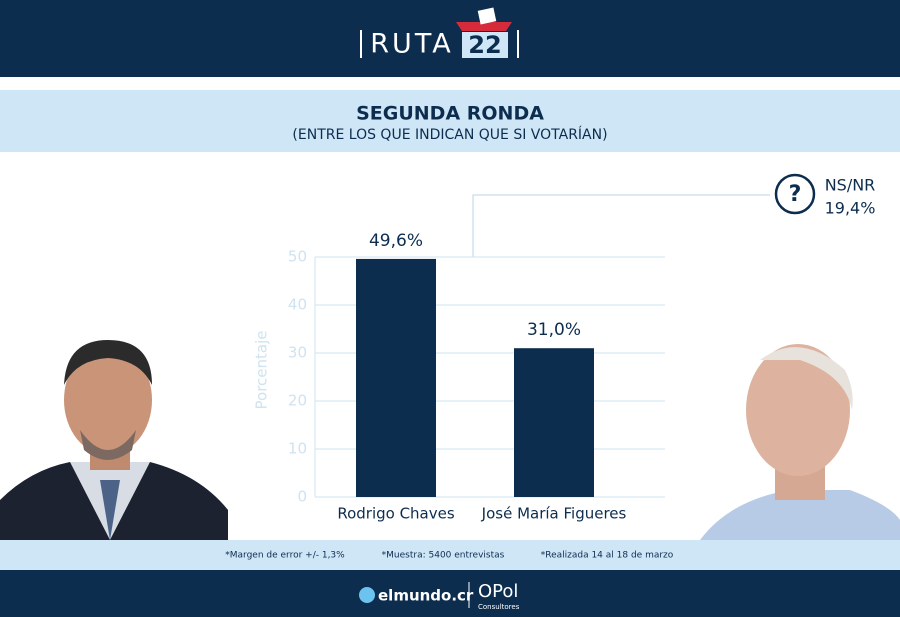 The width and height of the screenshot is (900, 617). I want to click on portrait-left, so click(114, 440).